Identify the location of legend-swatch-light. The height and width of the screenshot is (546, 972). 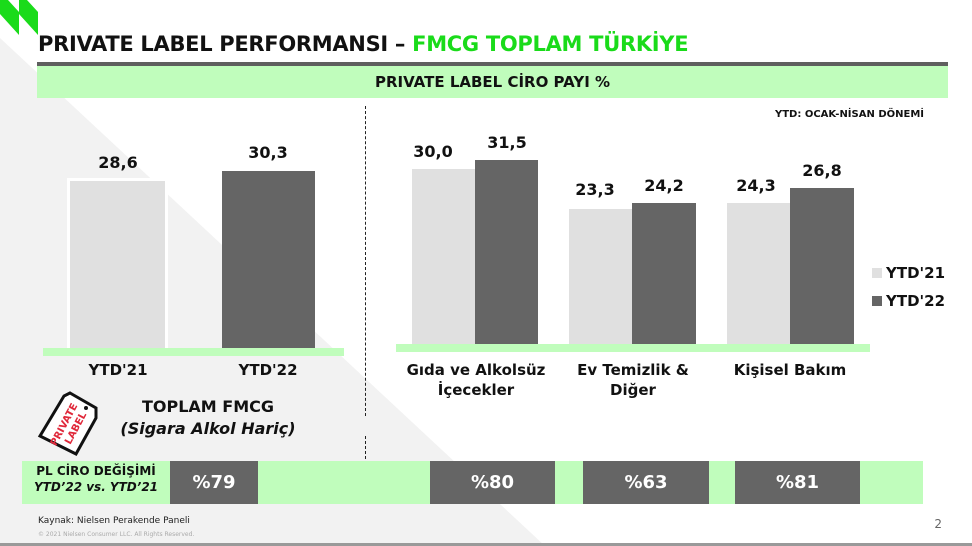
(877, 273).